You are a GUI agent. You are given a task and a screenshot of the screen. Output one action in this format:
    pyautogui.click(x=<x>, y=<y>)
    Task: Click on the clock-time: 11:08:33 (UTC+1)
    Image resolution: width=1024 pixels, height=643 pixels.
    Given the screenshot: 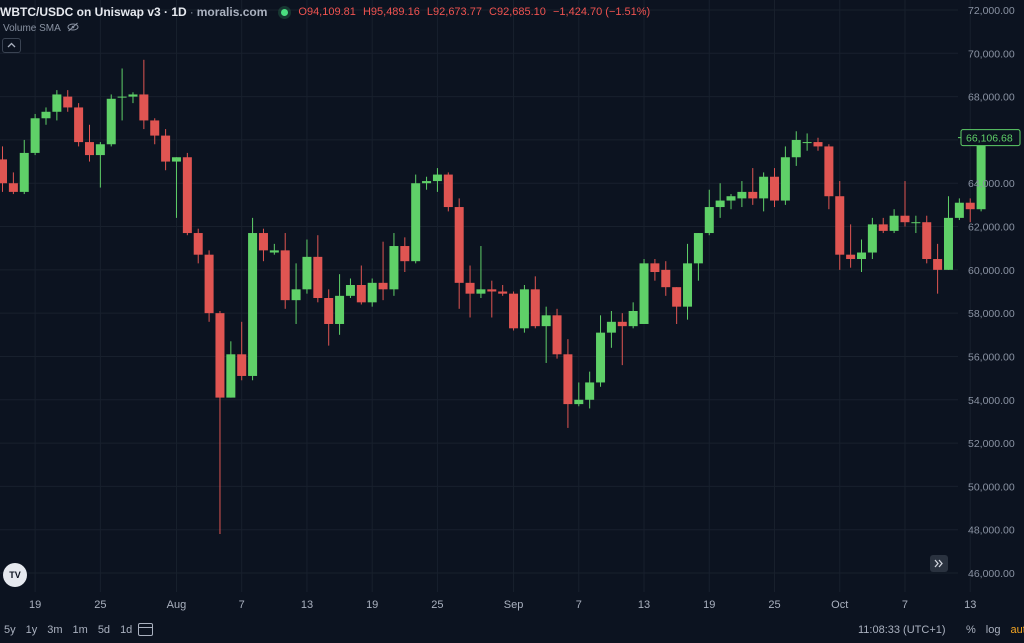 What is the action you would take?
    pyautogui.click(x=902, y=630)
    